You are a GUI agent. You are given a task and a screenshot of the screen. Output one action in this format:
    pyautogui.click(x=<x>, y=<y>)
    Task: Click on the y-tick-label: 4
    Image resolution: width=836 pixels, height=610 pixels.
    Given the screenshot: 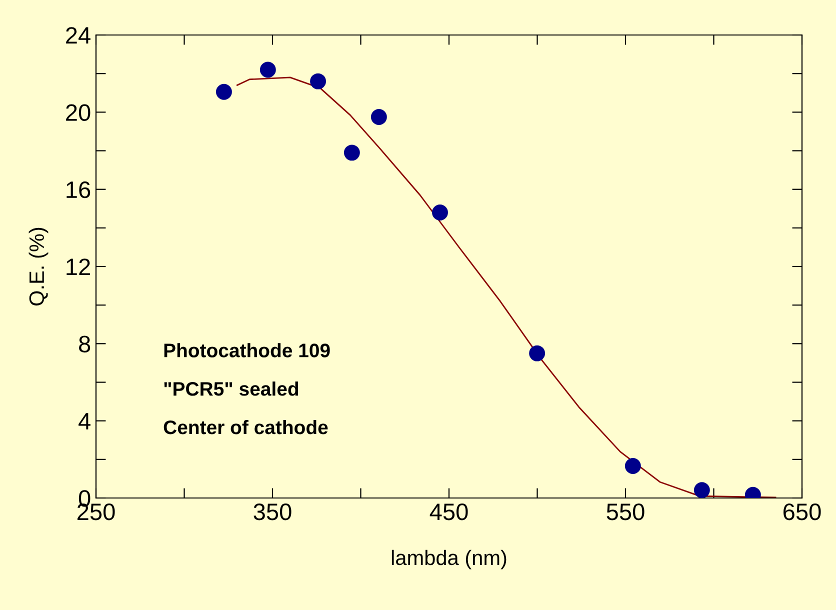 What is the action you would take?
    pyautogui.click(x=84, y=421)
    